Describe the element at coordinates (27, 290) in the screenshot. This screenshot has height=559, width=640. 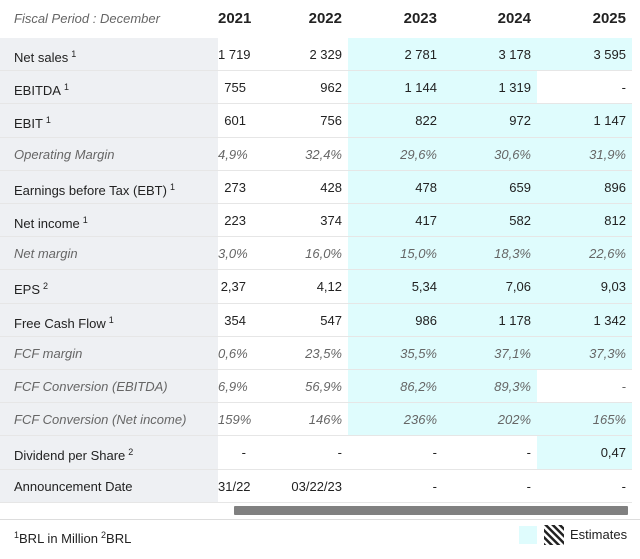
I see `row-label-text: EPS` at that location.